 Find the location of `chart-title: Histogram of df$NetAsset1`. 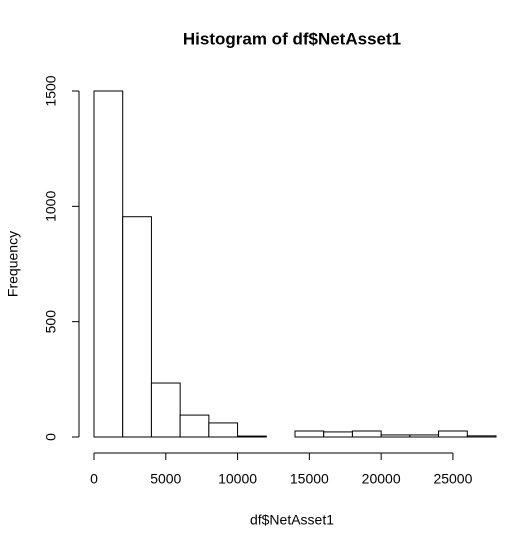

chart-title: Histogram of df$NetAsset1 is located at coordinates (292, 38).